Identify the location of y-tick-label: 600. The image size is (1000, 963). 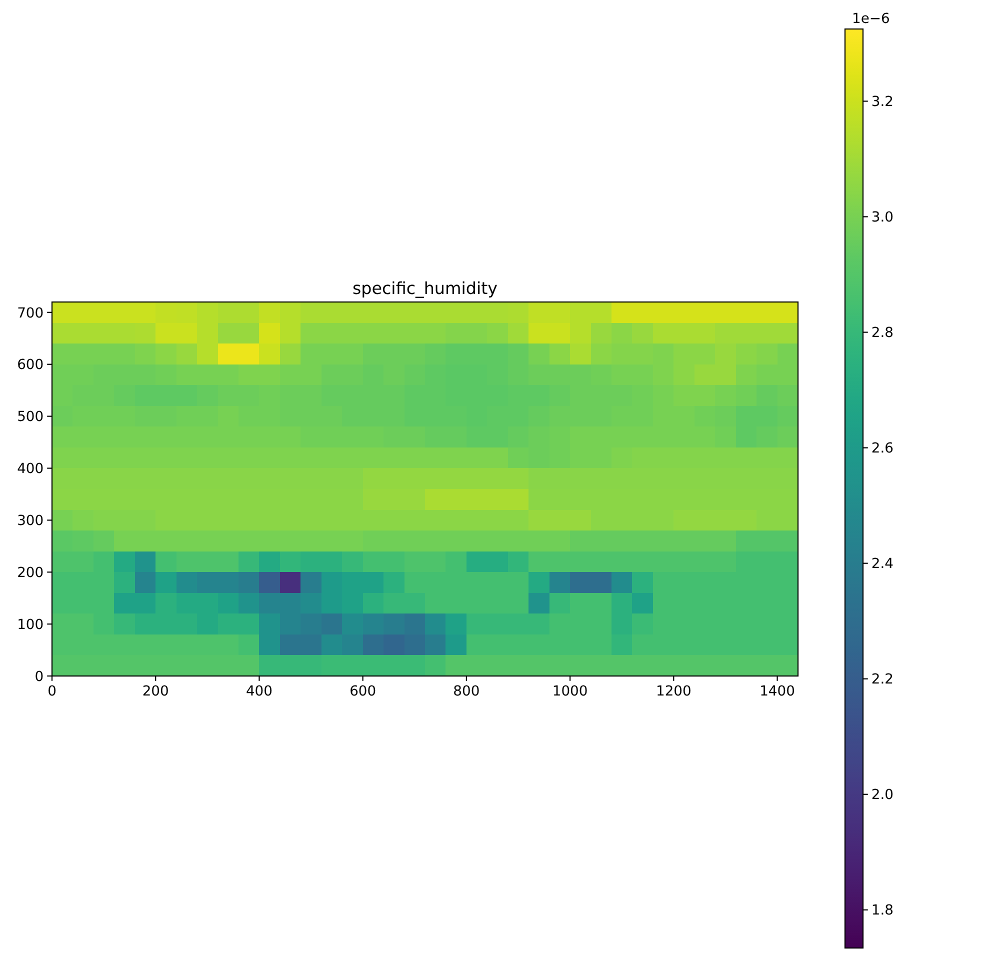
(30, 365).